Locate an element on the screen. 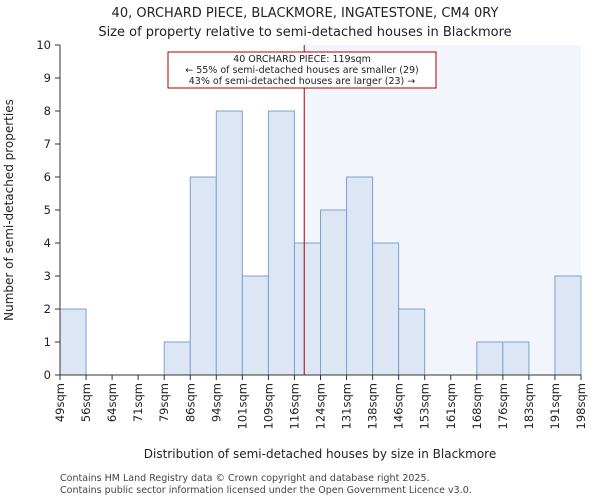  y-tick-label: 1 is located at coordinates (47, 342).